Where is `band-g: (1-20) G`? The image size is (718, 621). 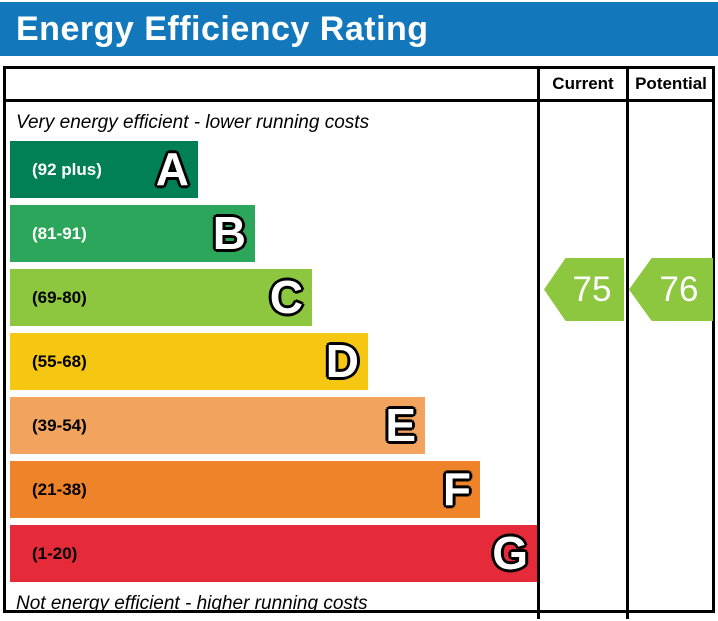 band-g: (1-20) G is located at coordinates (273, 553).